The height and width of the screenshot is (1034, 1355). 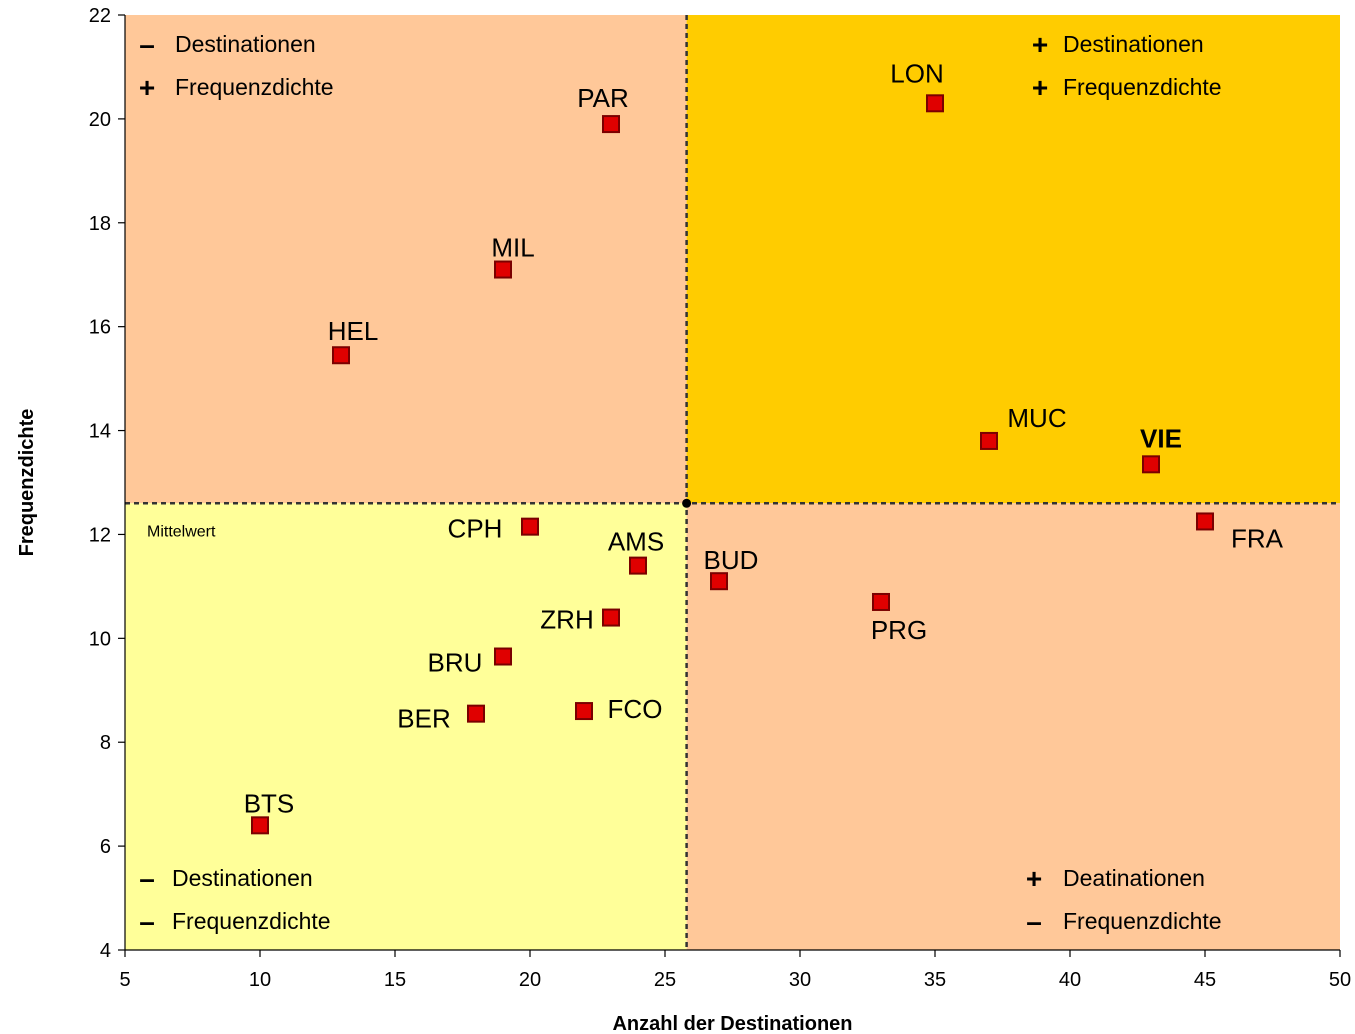 What do you see at coordinates (181, 531) in the screenshot?
I see `mean-label: Mittelwert` at bounding box center [181, 531].